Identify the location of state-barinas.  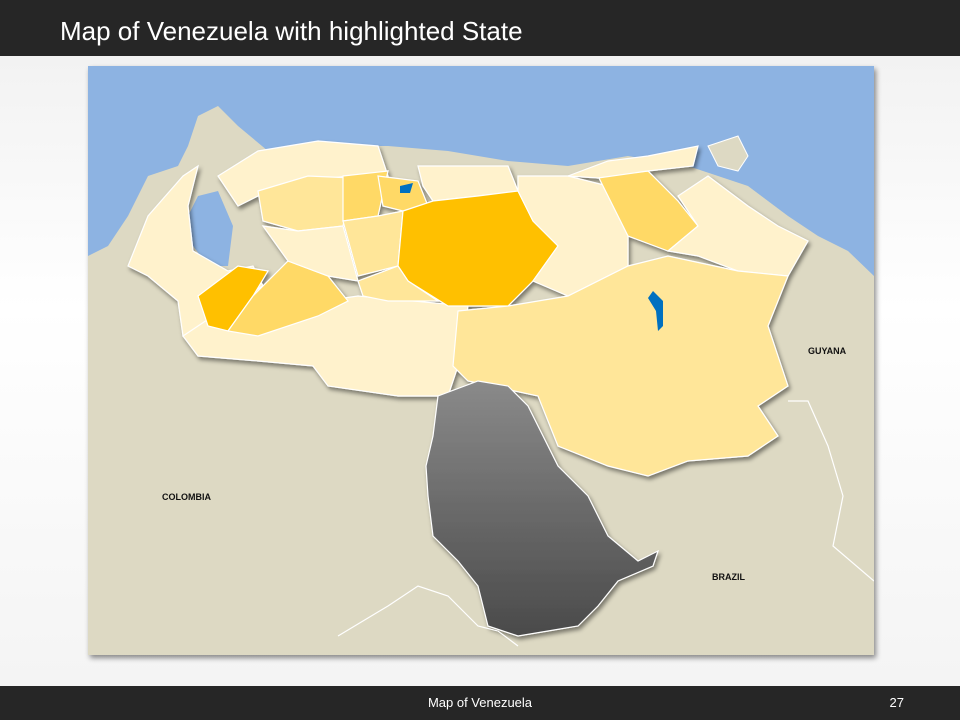
(398, 283).